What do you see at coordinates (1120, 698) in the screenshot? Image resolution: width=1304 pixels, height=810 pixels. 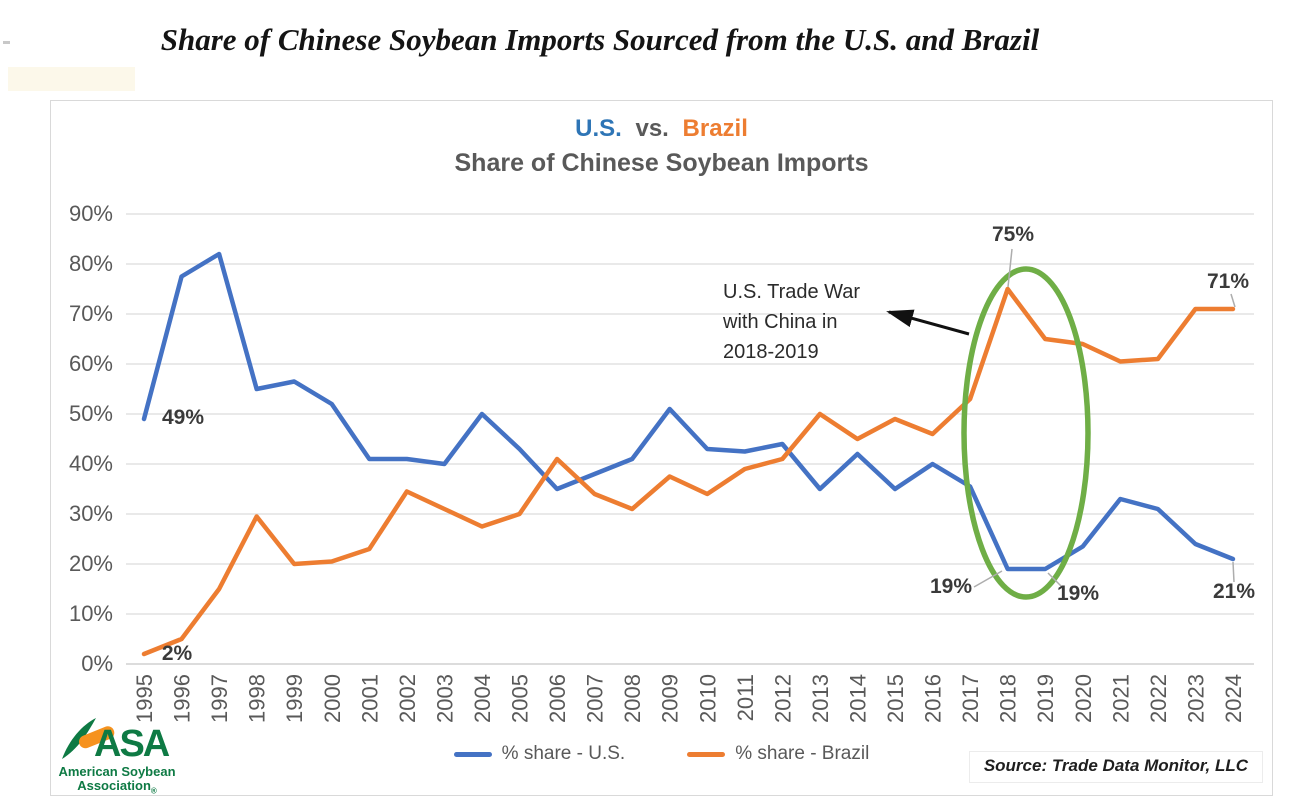 I see `x-axis-tick-label: 2021` at bounding box center [1120, 698].